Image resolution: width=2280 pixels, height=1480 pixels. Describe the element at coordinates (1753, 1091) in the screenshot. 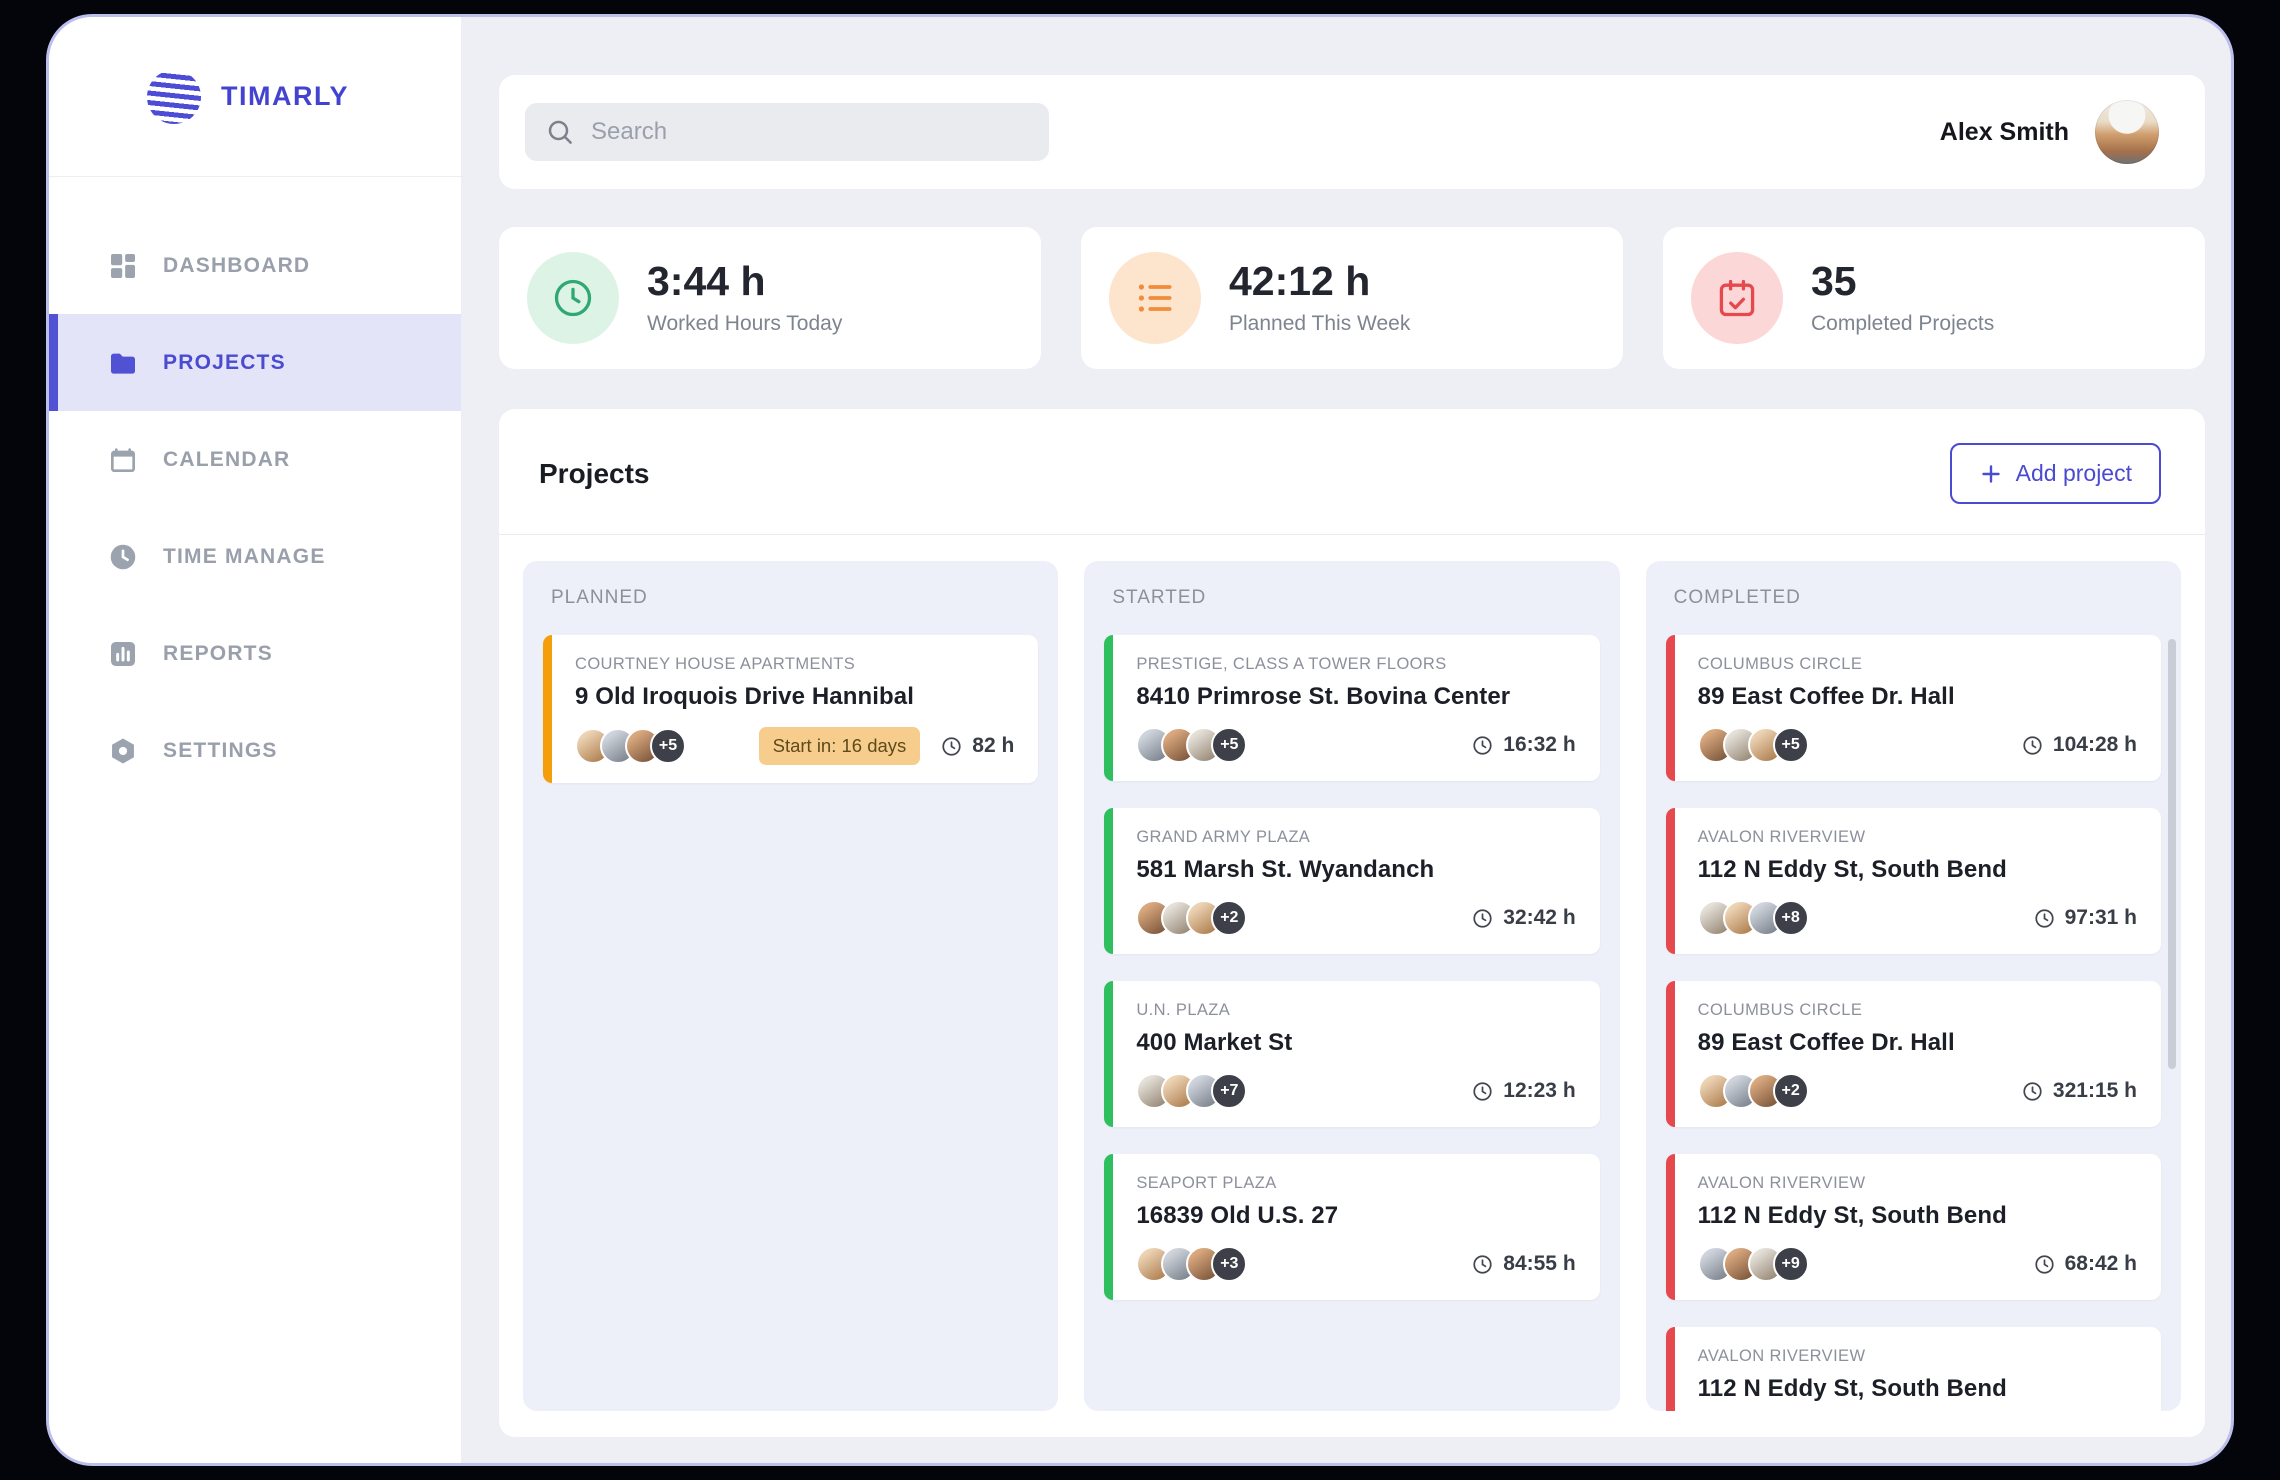

I see `avatar-stack: +2` at that location.